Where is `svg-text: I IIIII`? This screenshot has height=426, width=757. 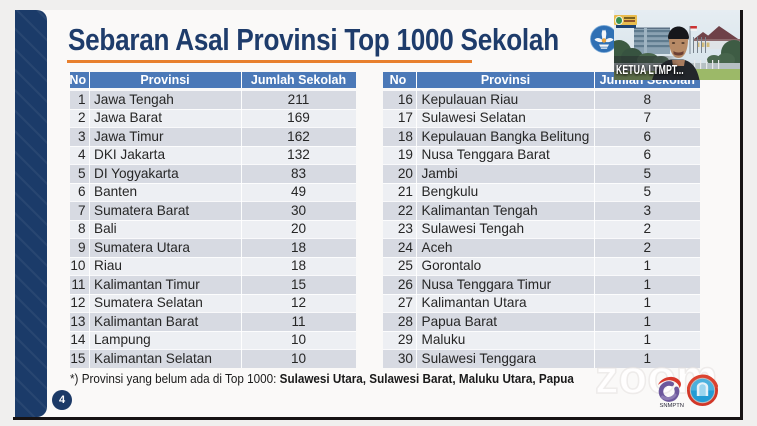 svg-text: I IIIII is located at coordinates (704, 46).